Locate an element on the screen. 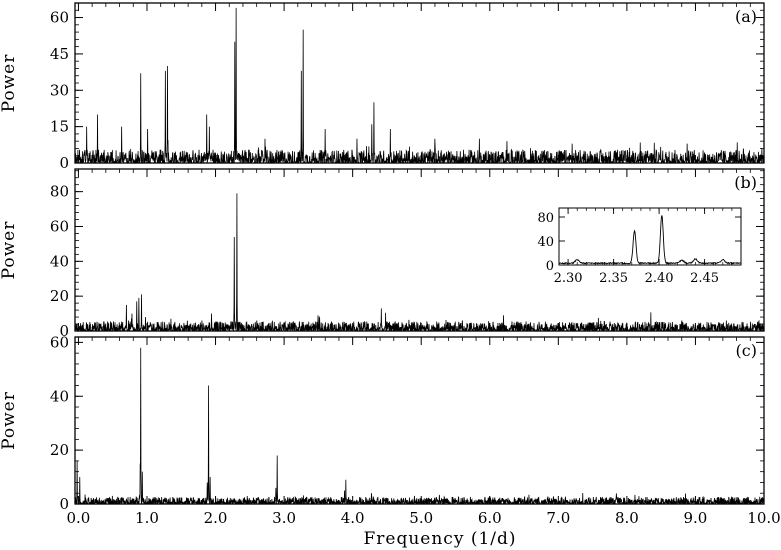 Image resolution: width=781 pixels, height=550 pixels. x-tick-label: 6.0 is located at coordinates (490, 518).